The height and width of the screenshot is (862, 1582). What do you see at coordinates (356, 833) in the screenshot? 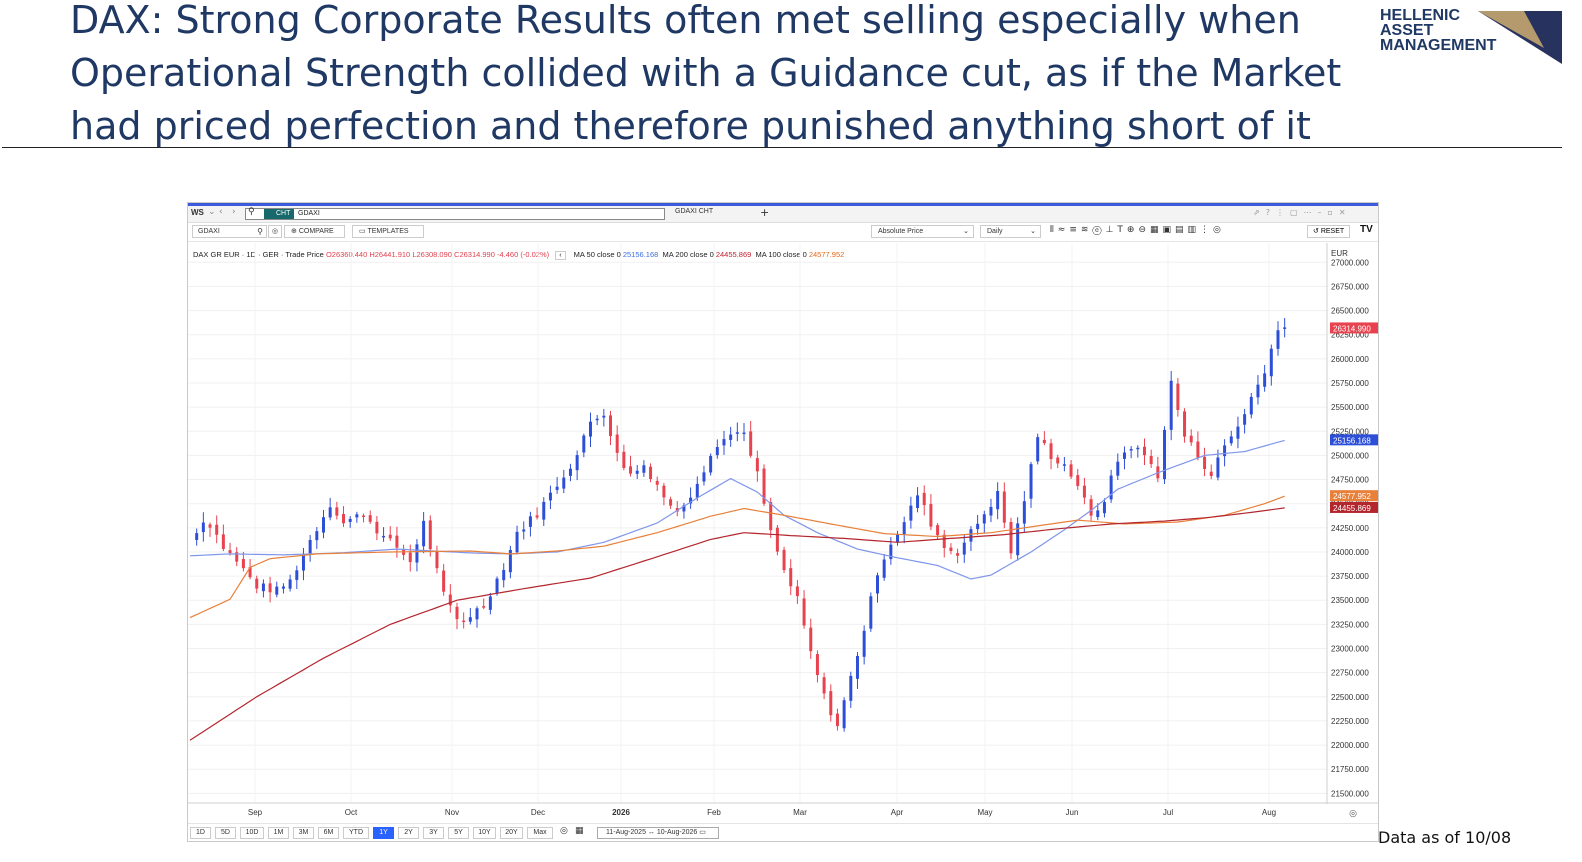
I see `range-button-ytd: YTD` at bounding box center [356, 833].